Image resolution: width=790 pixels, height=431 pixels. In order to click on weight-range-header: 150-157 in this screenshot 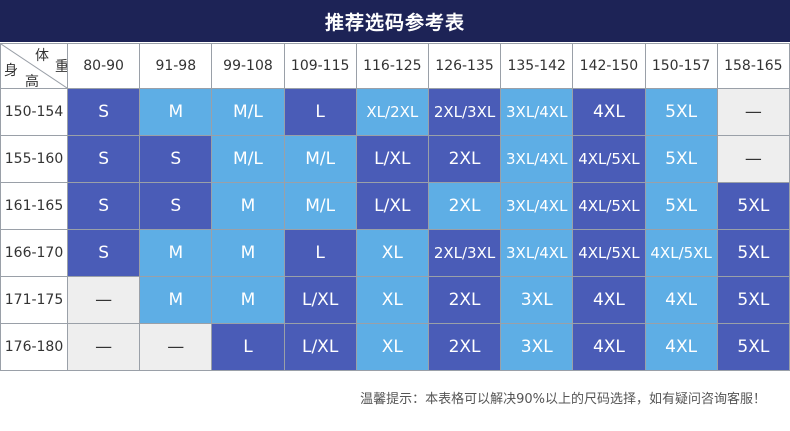, I will do `click(681, 66)`.